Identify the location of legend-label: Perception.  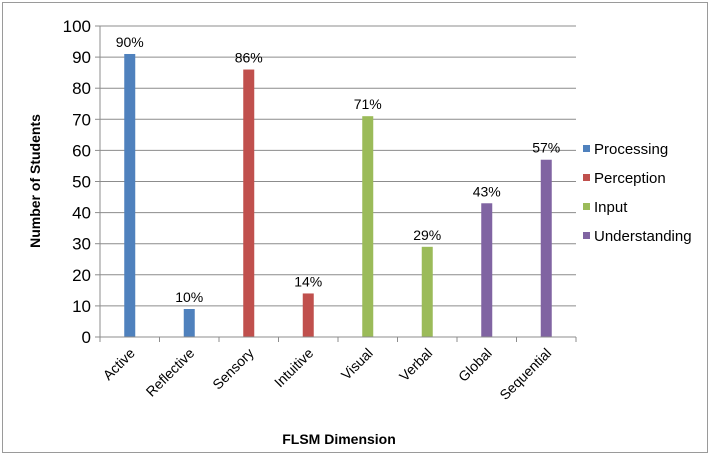
(630, 178).